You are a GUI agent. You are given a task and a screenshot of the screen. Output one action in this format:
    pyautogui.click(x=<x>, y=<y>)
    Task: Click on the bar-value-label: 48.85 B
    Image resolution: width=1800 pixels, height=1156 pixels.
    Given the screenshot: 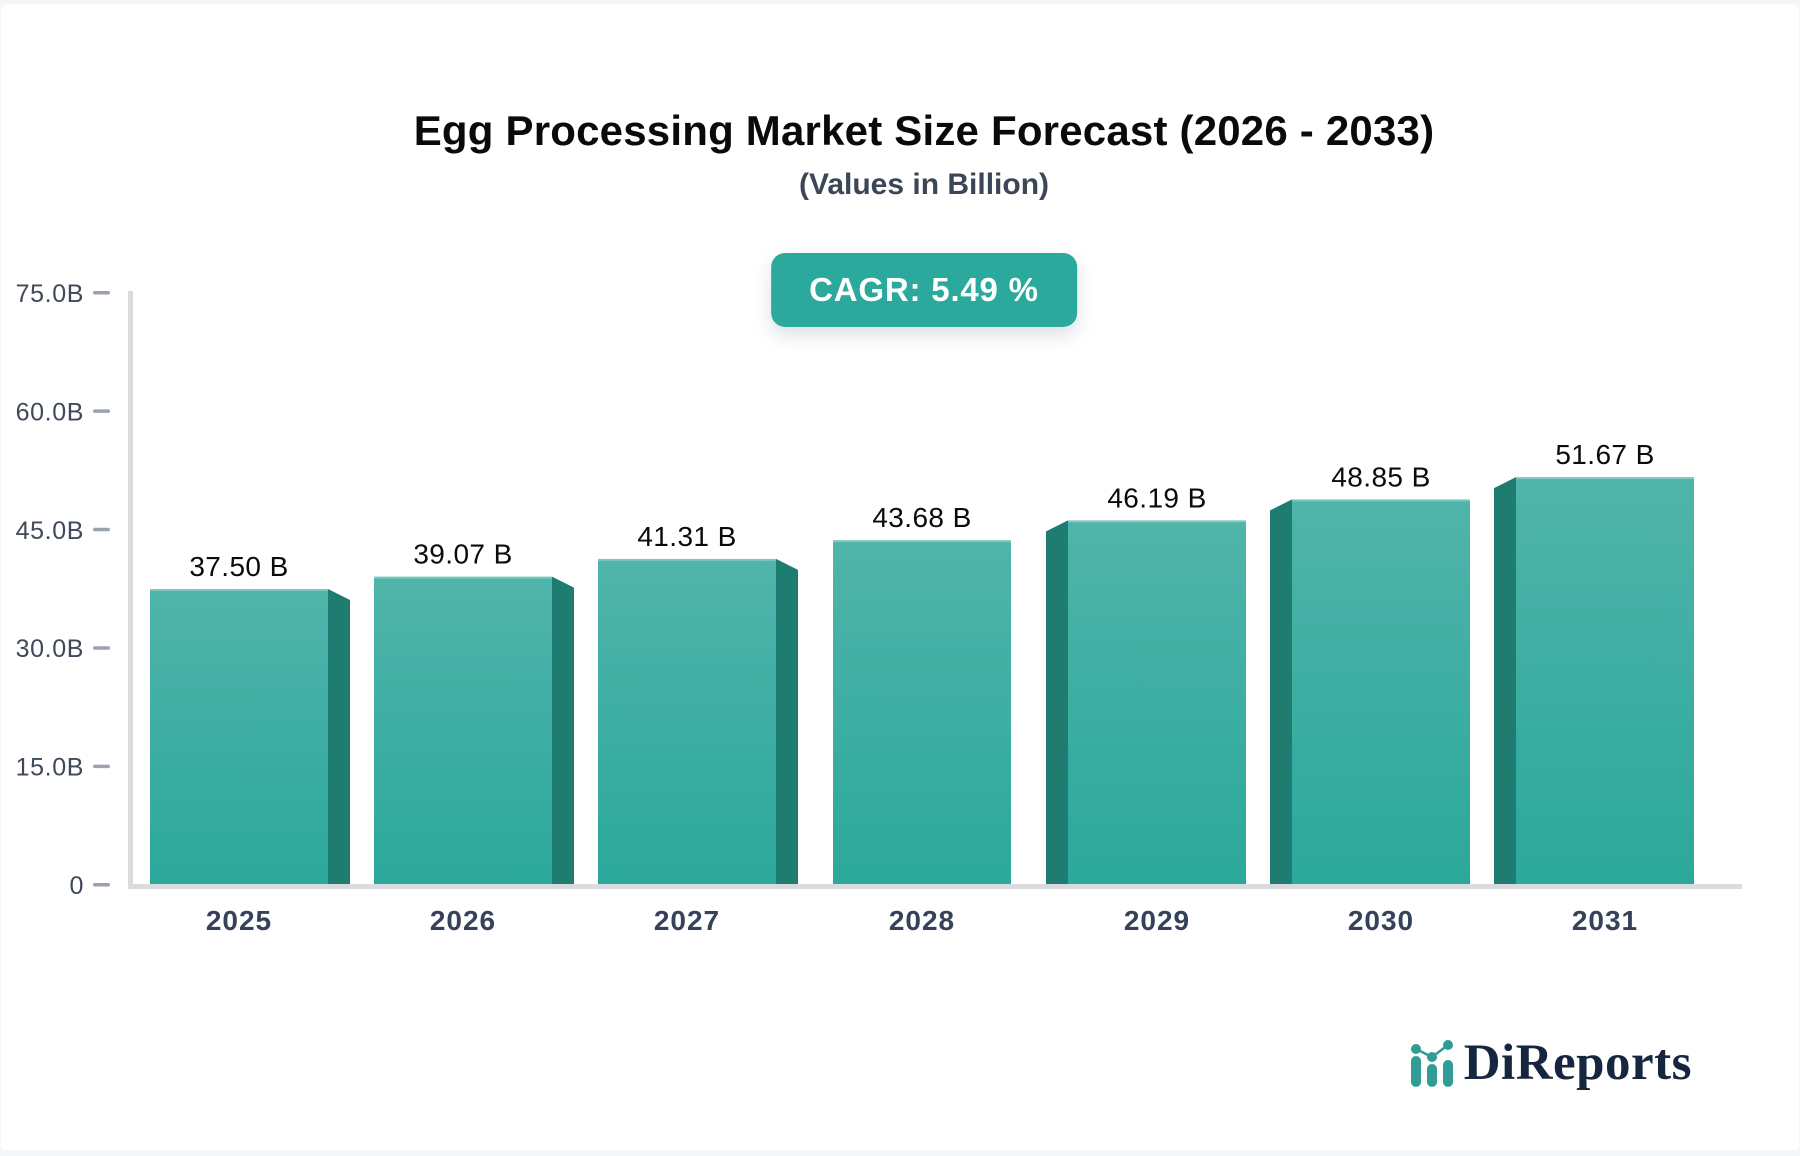 What is the action you would take?
    pyautogui.click(x=1380, y=476)
    